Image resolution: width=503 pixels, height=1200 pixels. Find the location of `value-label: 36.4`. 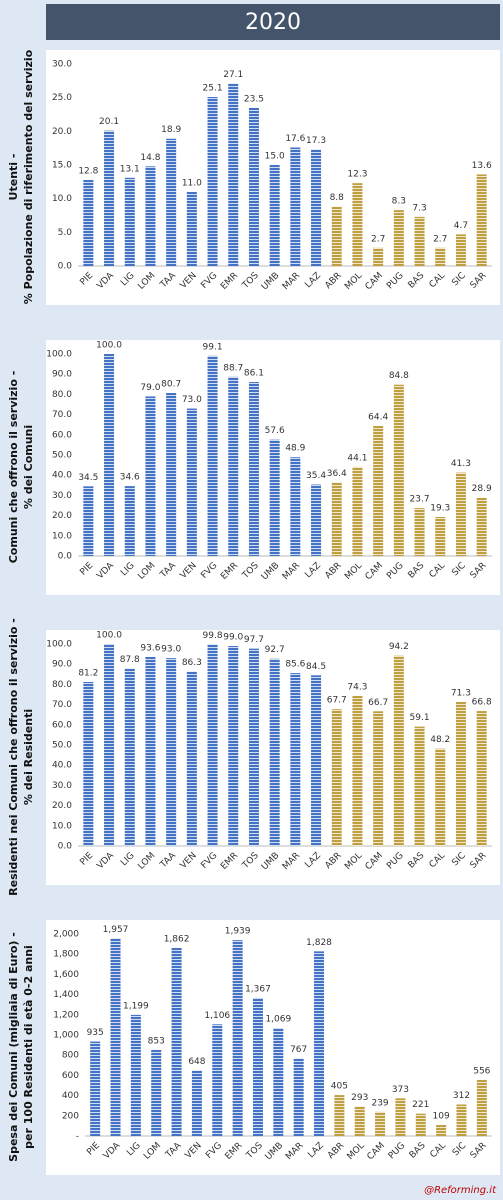

value-label: 36.4 is located at coordinates (337, 474).